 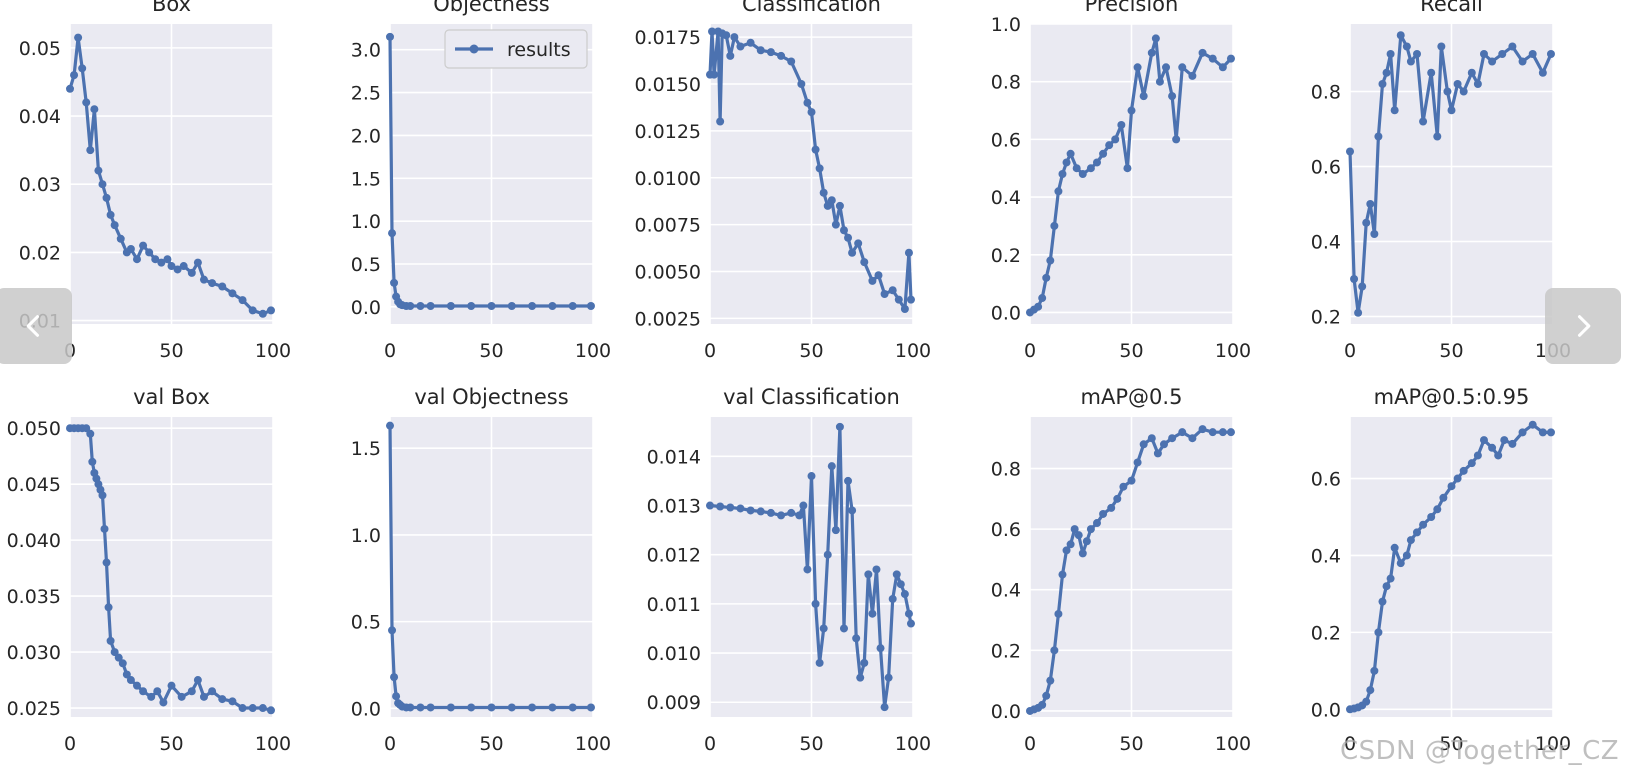 What do you see at coordinates (668, 319) in the screenshot?
I see `y-tick-label: 0.0025` at bounding box center [668, 319].